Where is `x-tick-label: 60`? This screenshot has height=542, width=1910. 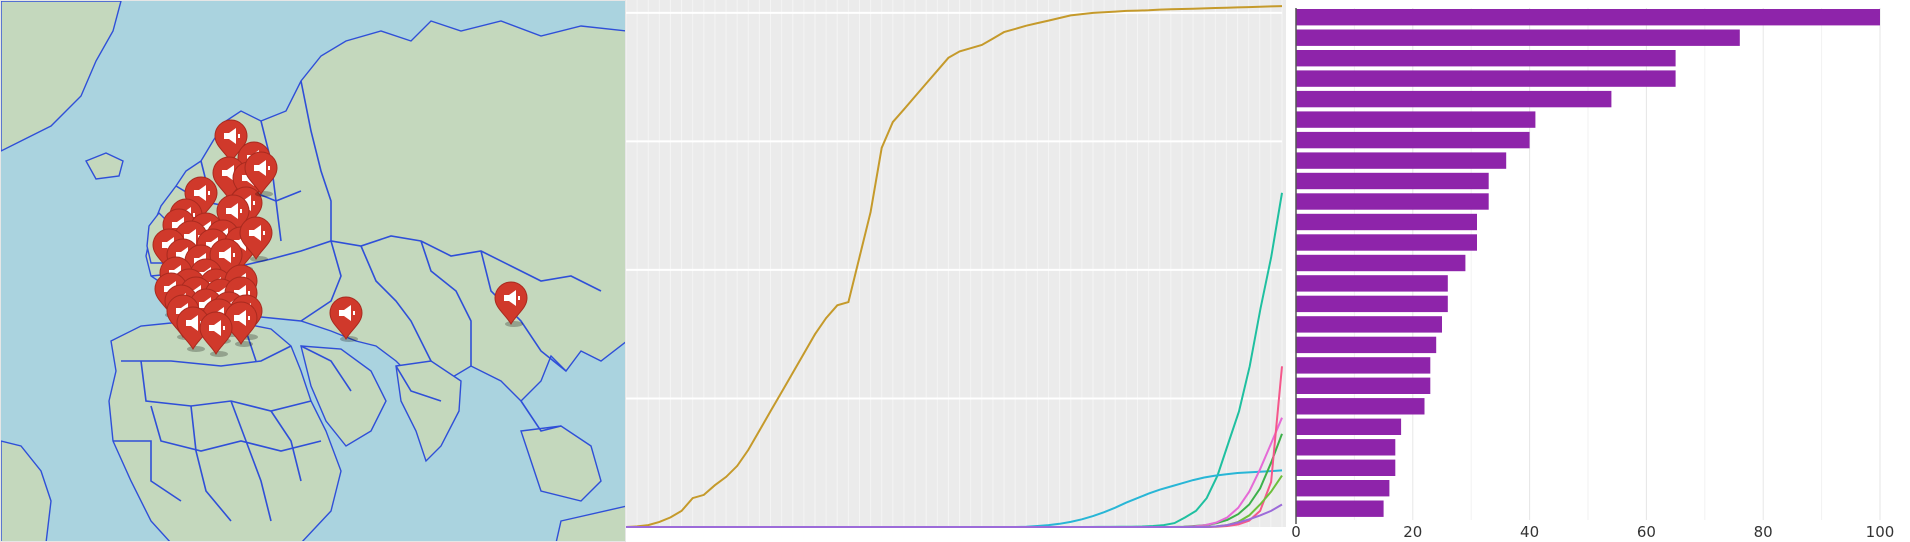
x-tick-label: 60 is located at coordinates (1646, 532).